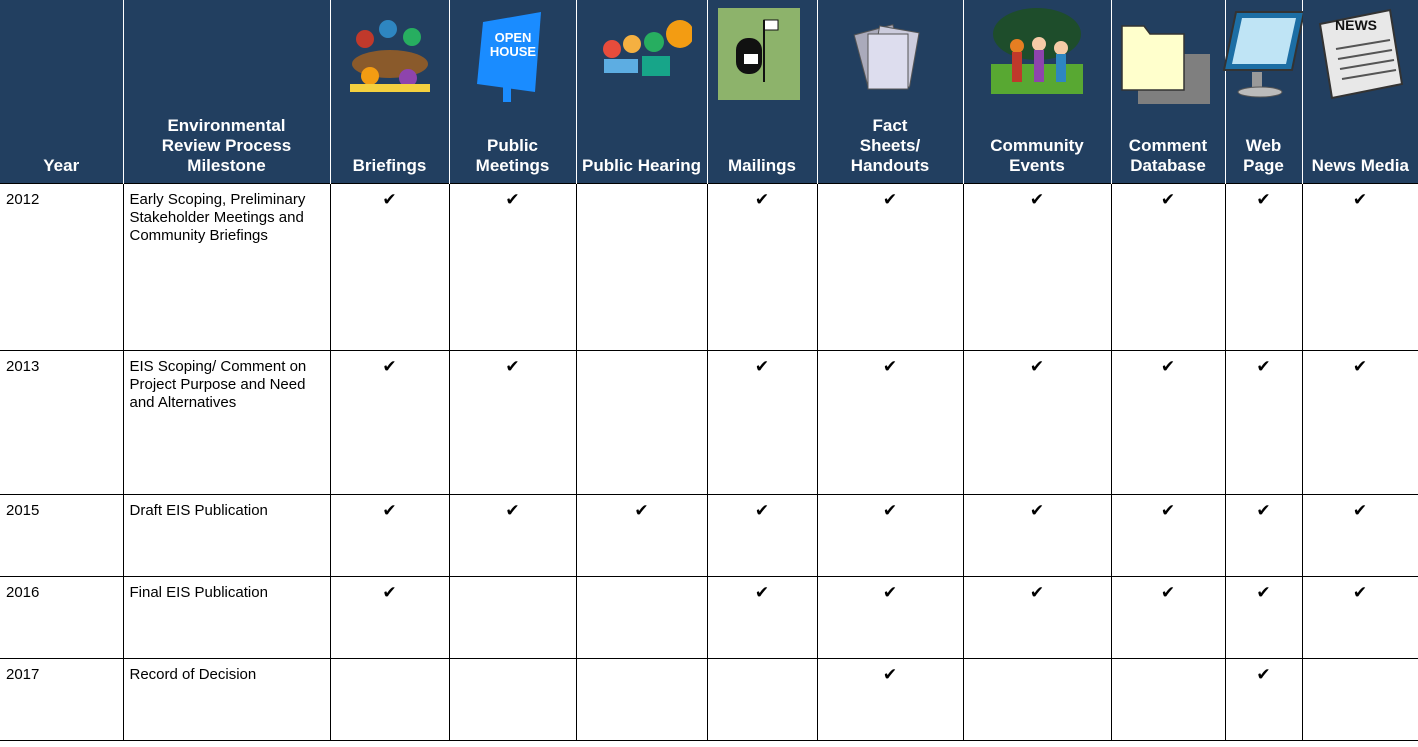 This screenshot has width=1418, height=747. I want to click on icon-text: NEWS, so click(1356, 25).